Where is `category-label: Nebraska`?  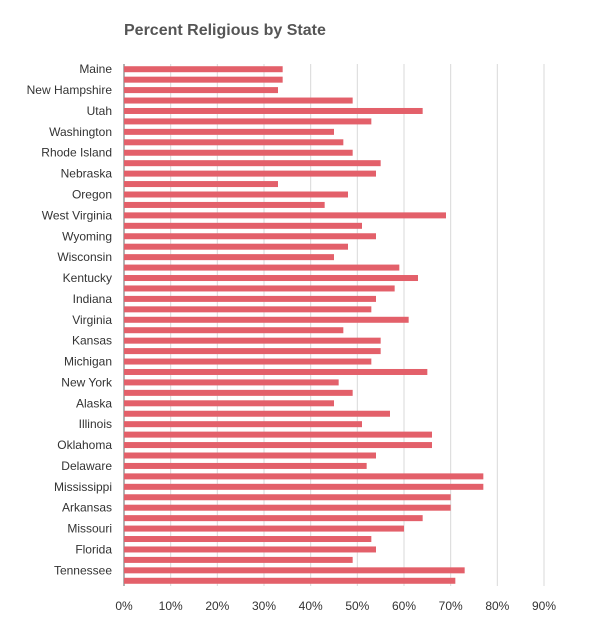
category-label: Nebraska is located at coordinates (87, 174).